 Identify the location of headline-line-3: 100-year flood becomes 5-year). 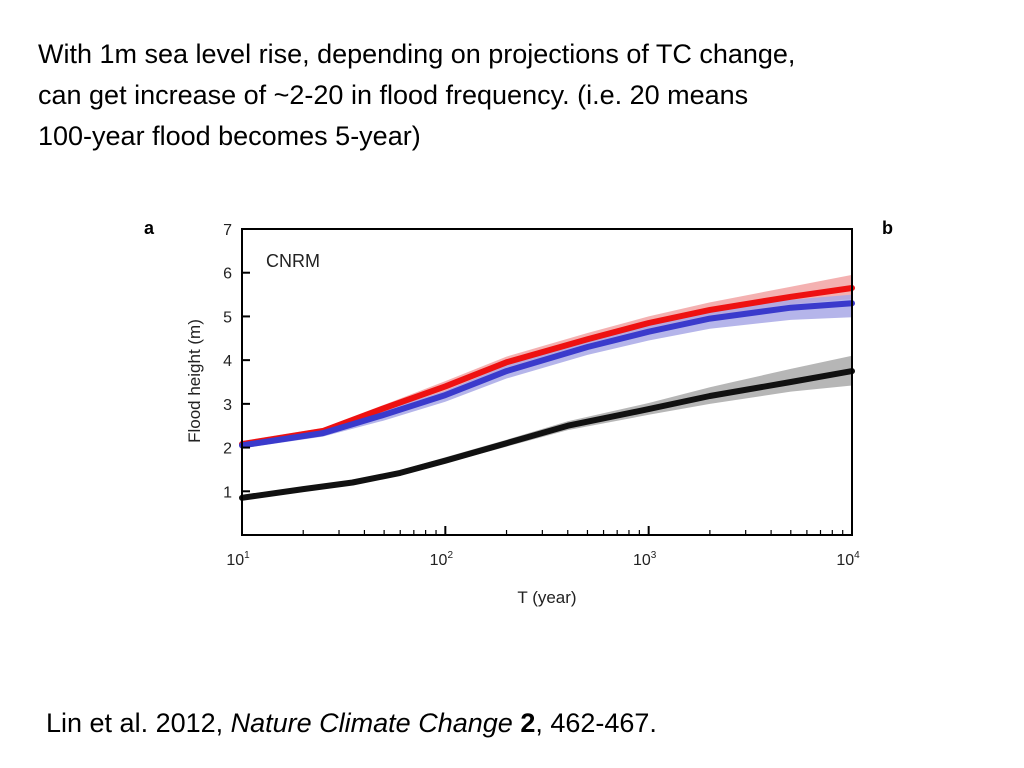
(229, 136).